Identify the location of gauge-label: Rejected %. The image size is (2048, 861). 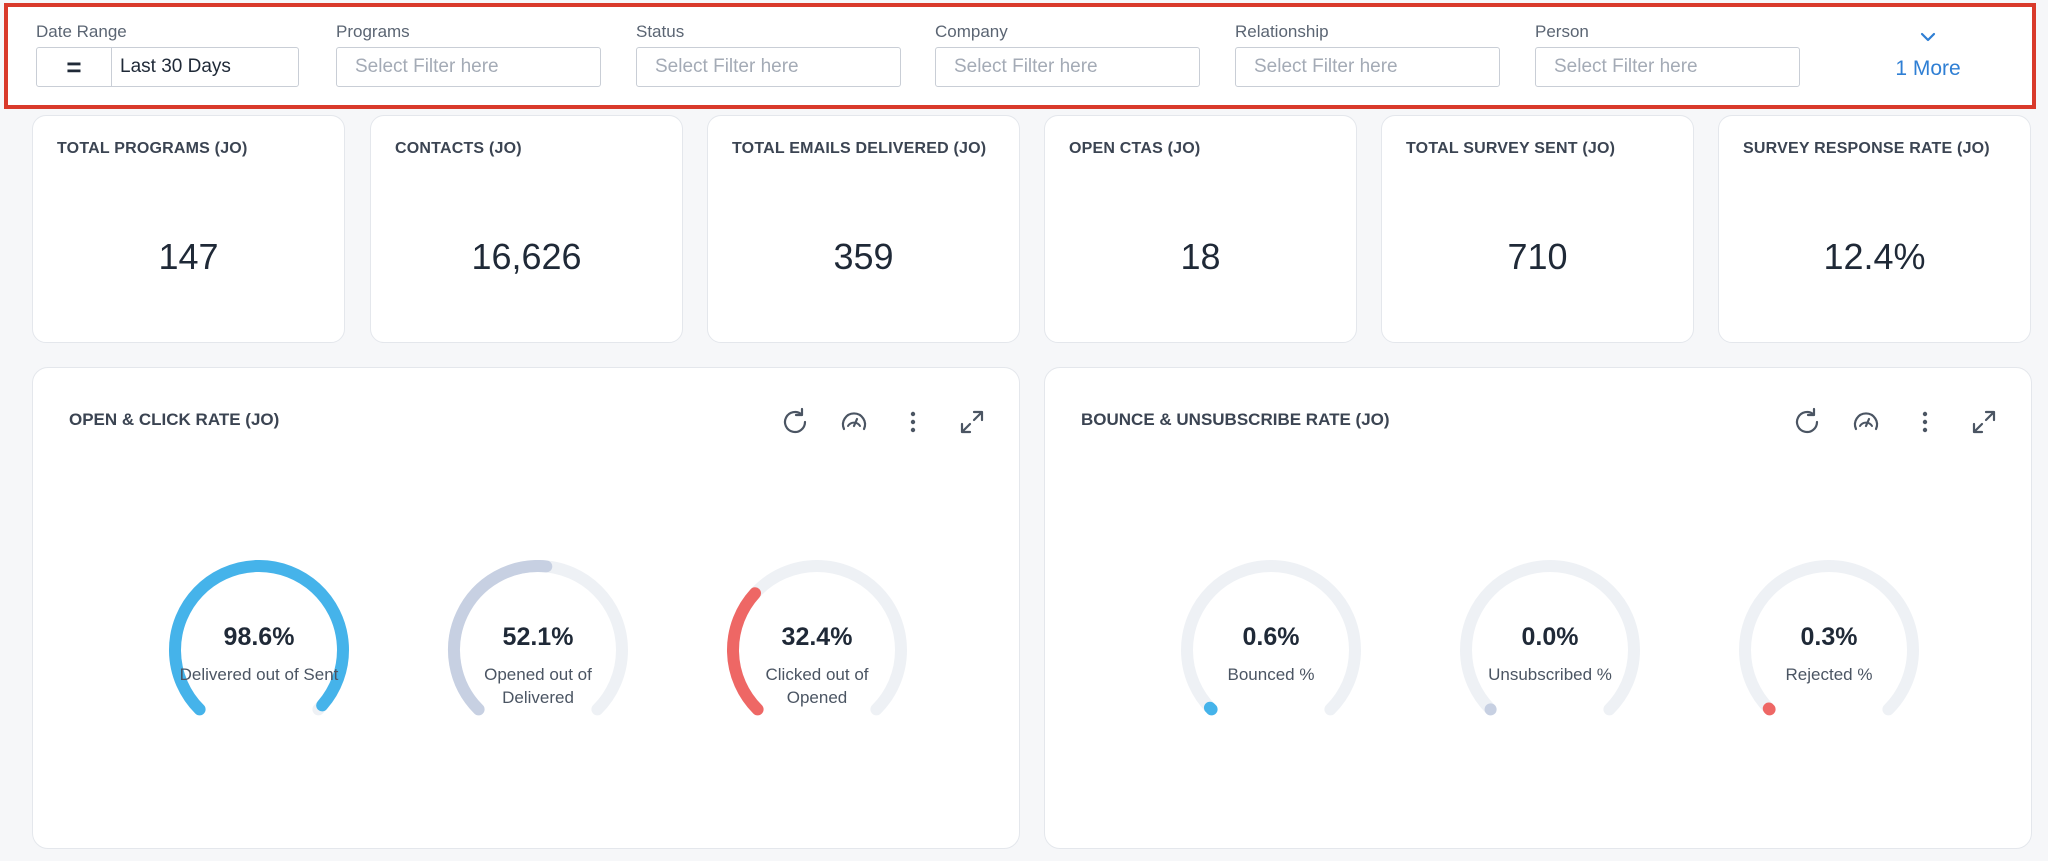
(1829, 674).